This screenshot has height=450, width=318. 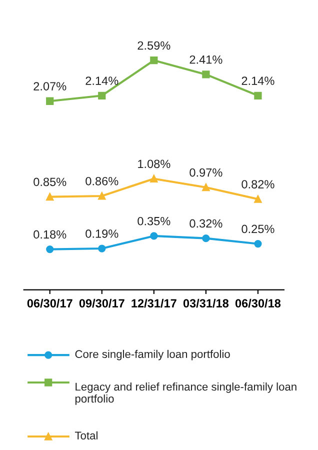 I want to click on data-label: 0.18%, so click(x=50, y=234).